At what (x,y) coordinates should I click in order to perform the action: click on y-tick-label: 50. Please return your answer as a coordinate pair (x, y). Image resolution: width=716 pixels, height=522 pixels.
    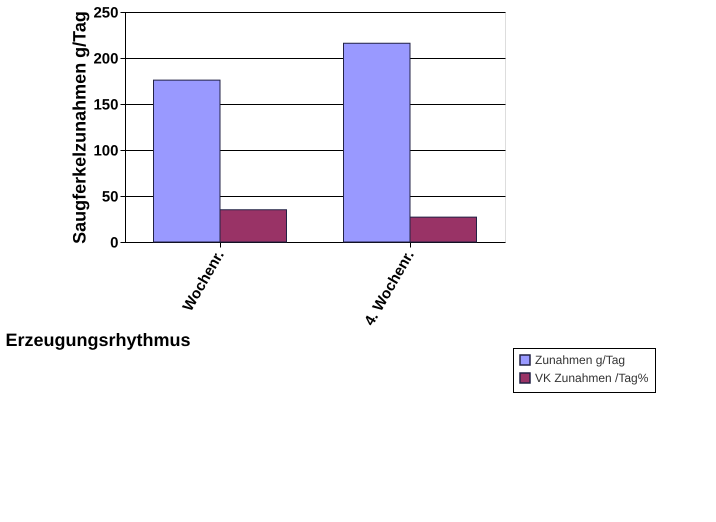
    Looking at the image, I should click on (110, 197).